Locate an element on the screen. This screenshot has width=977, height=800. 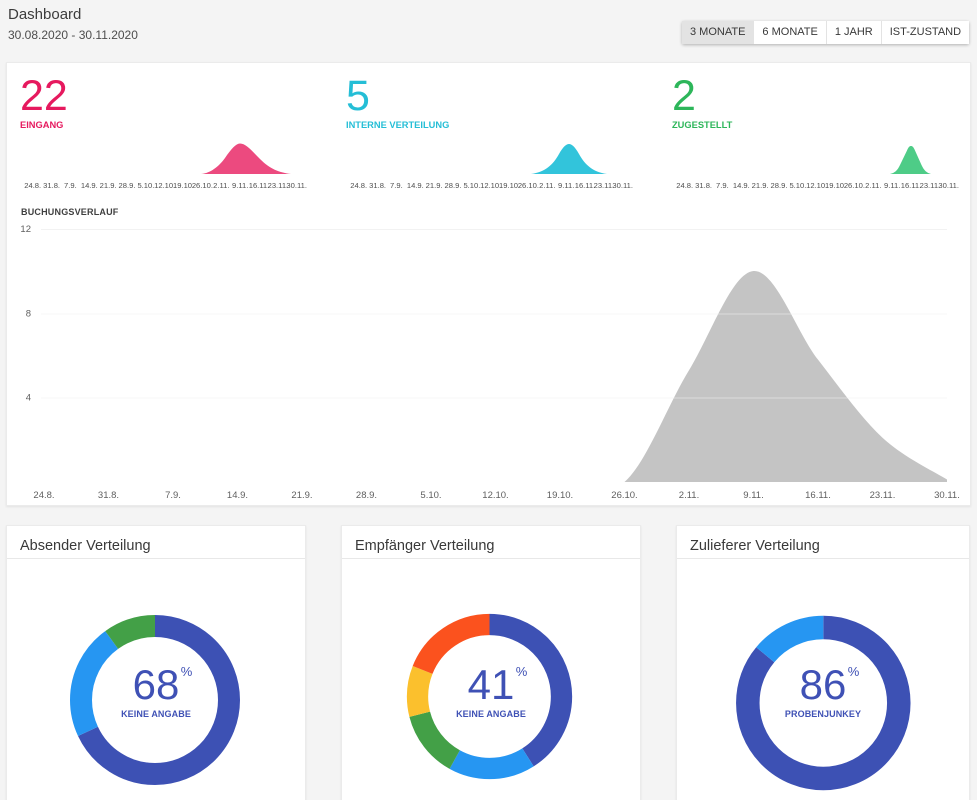
svg-text: 30.11. is located at coordinates (947, 495).